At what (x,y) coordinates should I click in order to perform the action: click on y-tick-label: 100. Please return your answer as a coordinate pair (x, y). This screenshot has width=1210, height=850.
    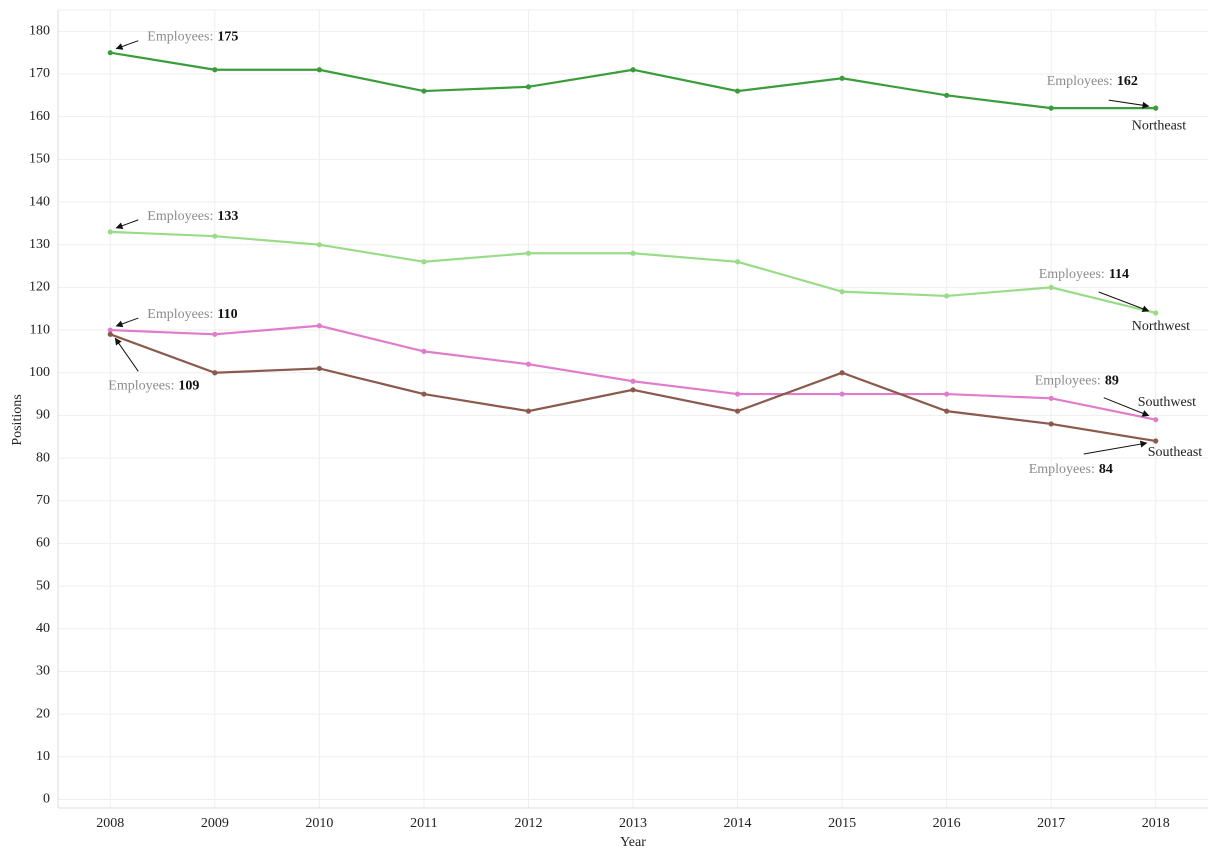
    Looking at the image, I should click on (39, 372).